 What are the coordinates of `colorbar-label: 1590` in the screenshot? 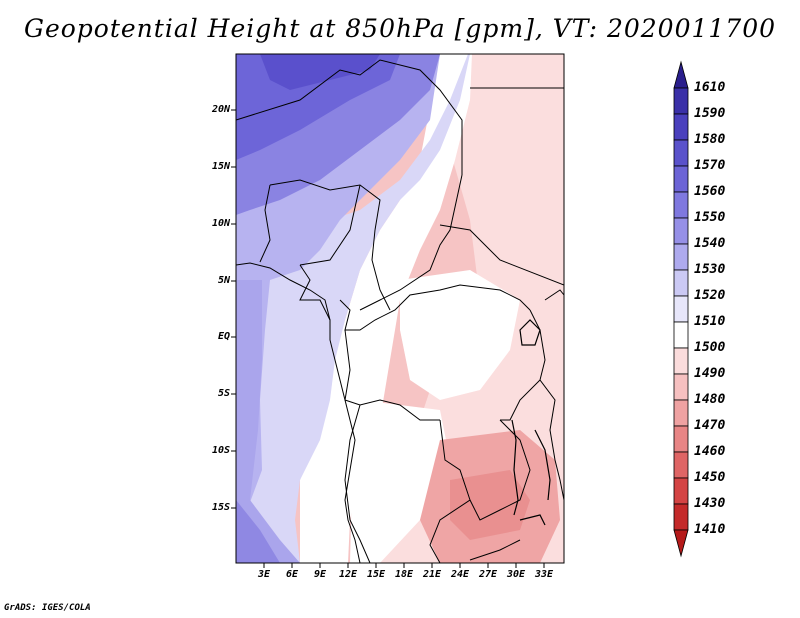 It's located at (710, 113).